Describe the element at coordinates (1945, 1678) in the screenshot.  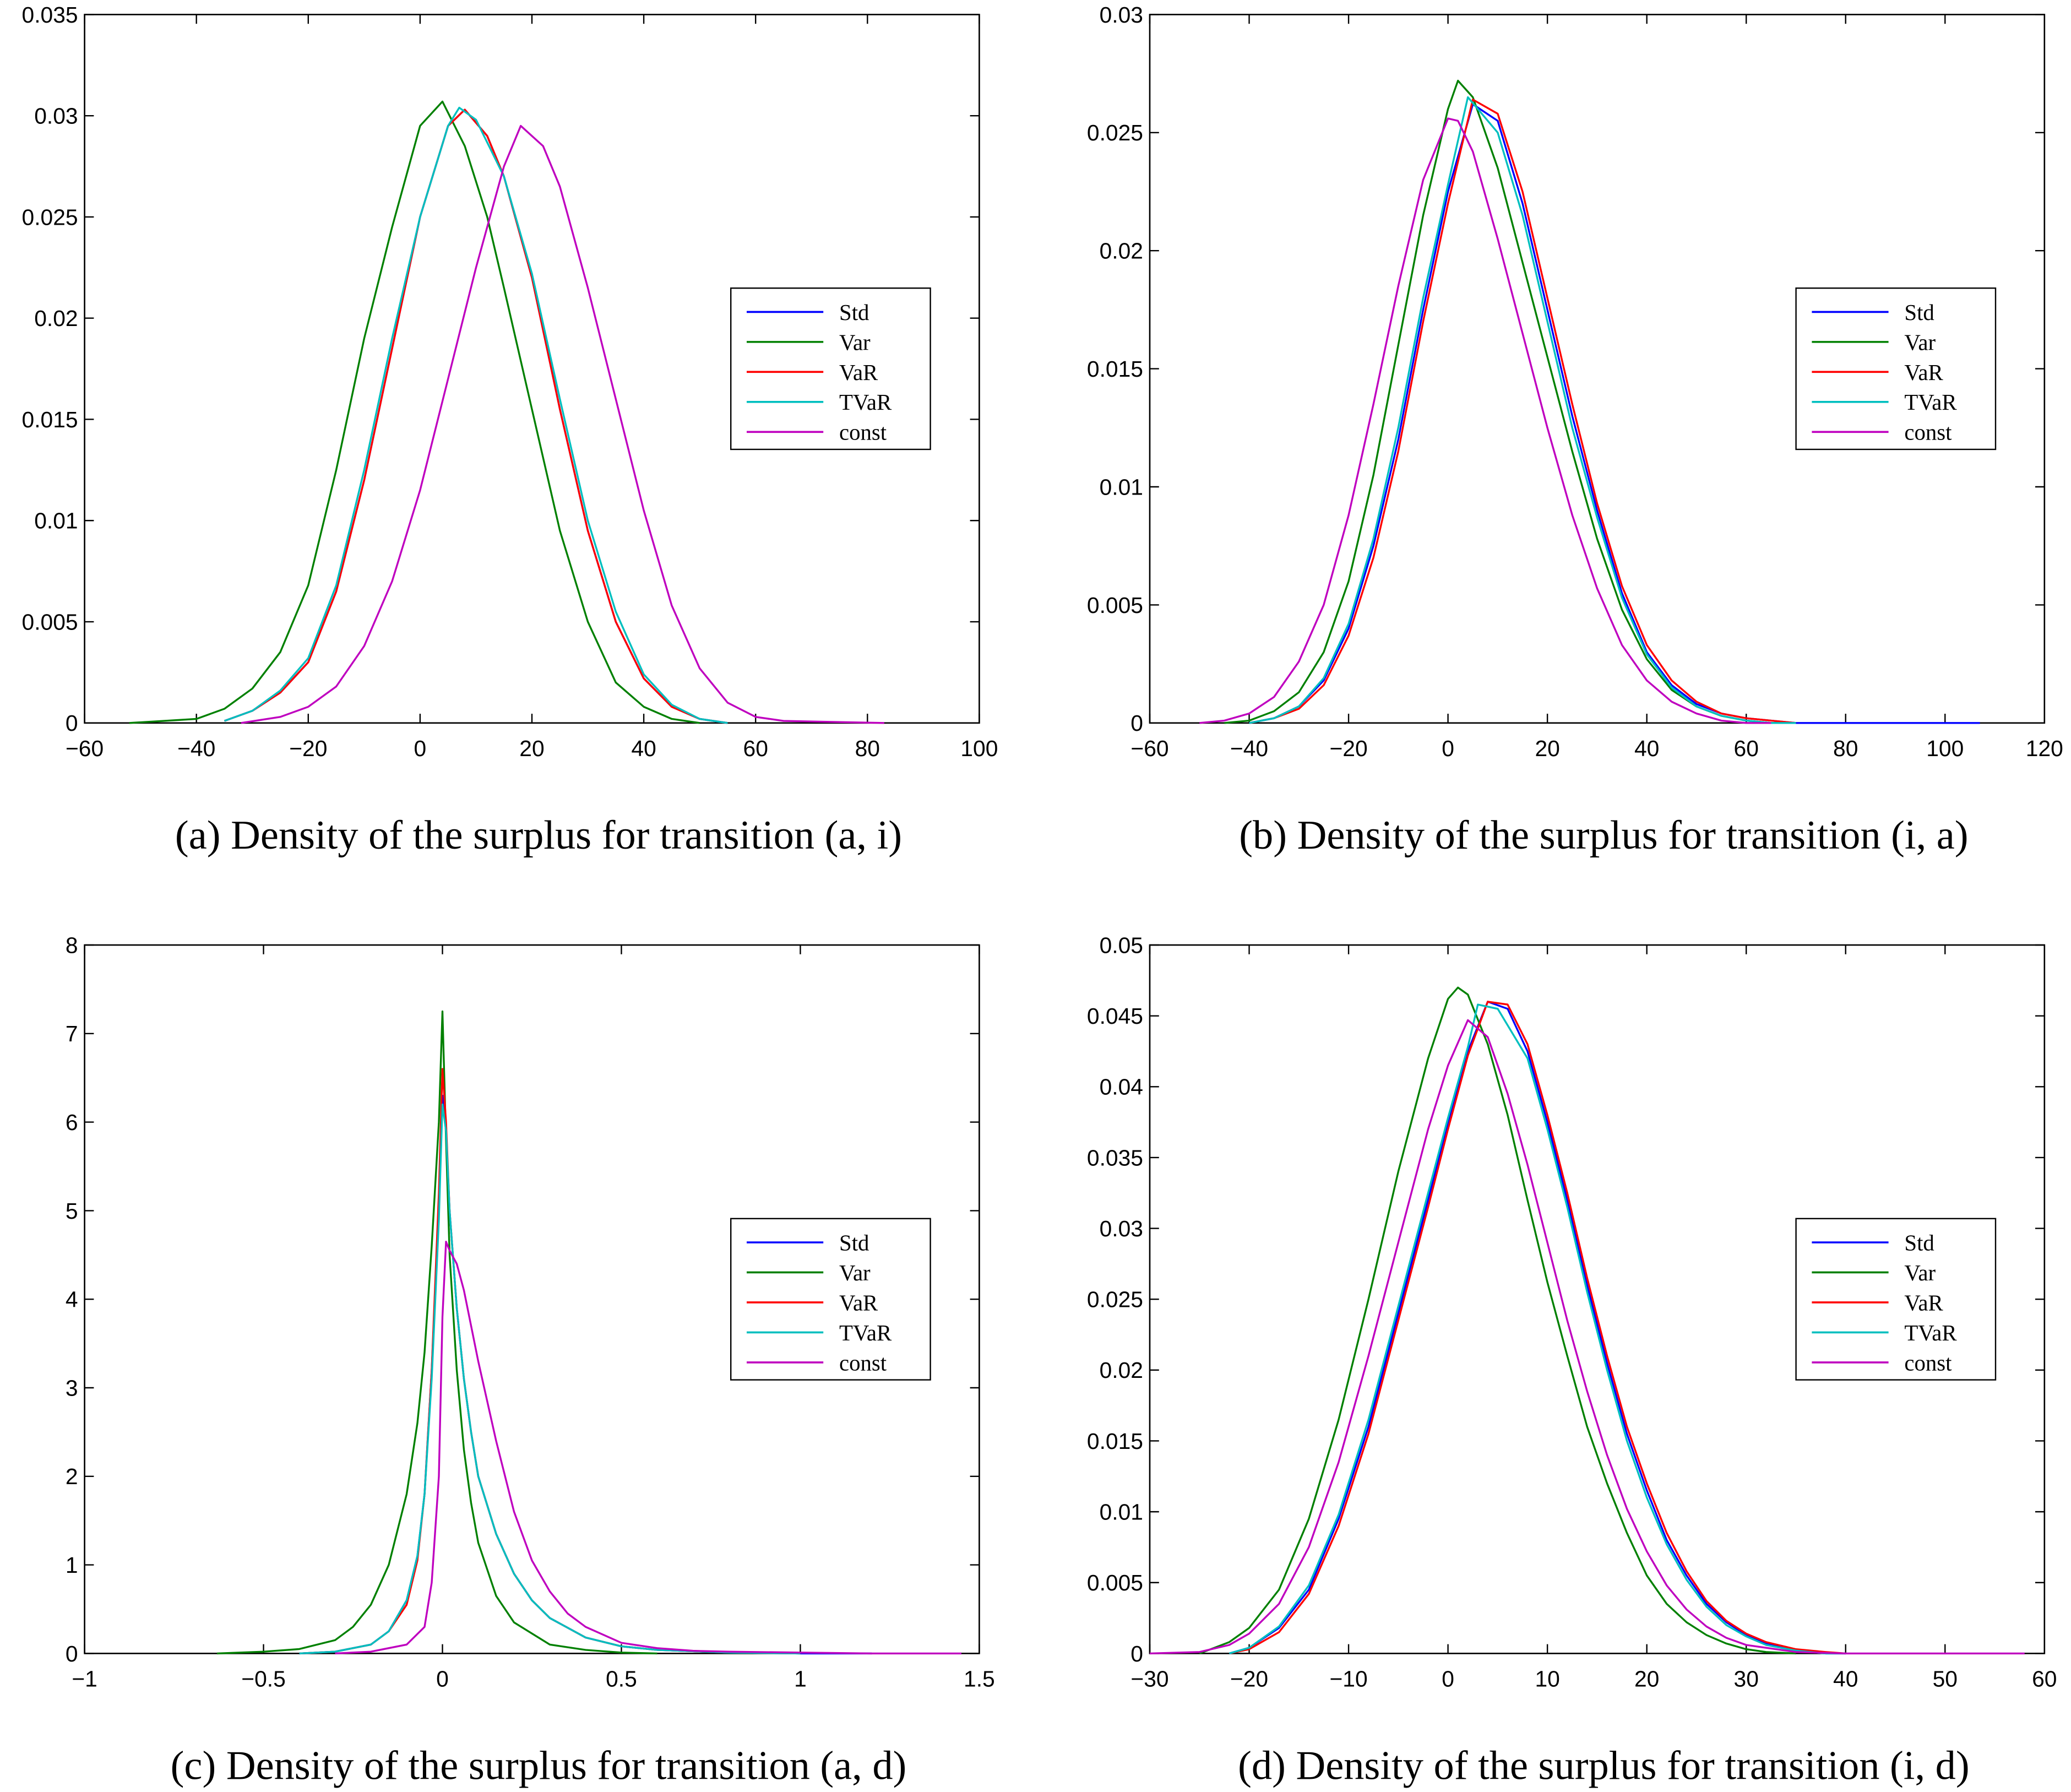
I see `x-tick-label: 50` at that location.